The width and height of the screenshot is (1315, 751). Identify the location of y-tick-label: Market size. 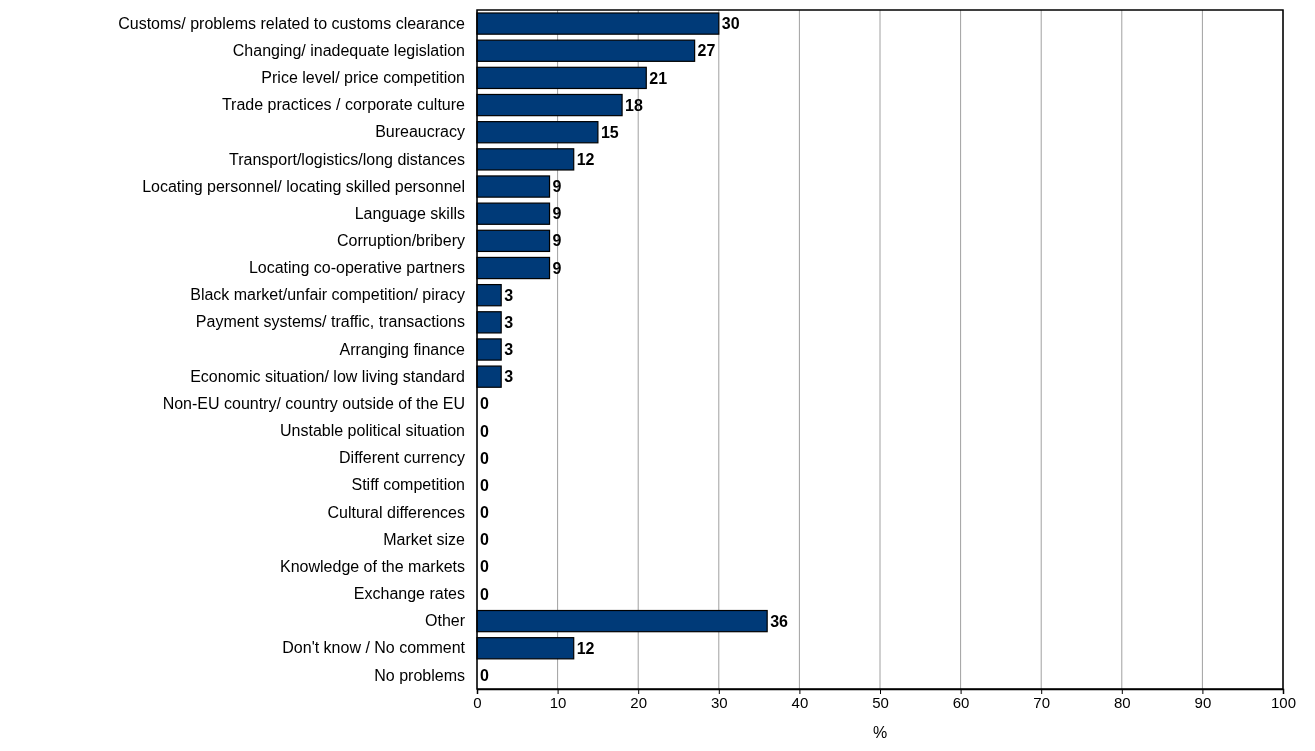
(424, 539).